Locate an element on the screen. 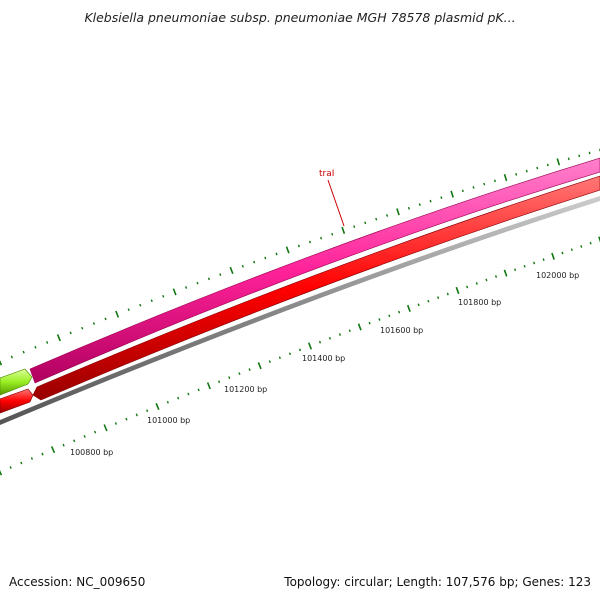  ruler-label: 101600 bp is located at coordinates (401, 330).